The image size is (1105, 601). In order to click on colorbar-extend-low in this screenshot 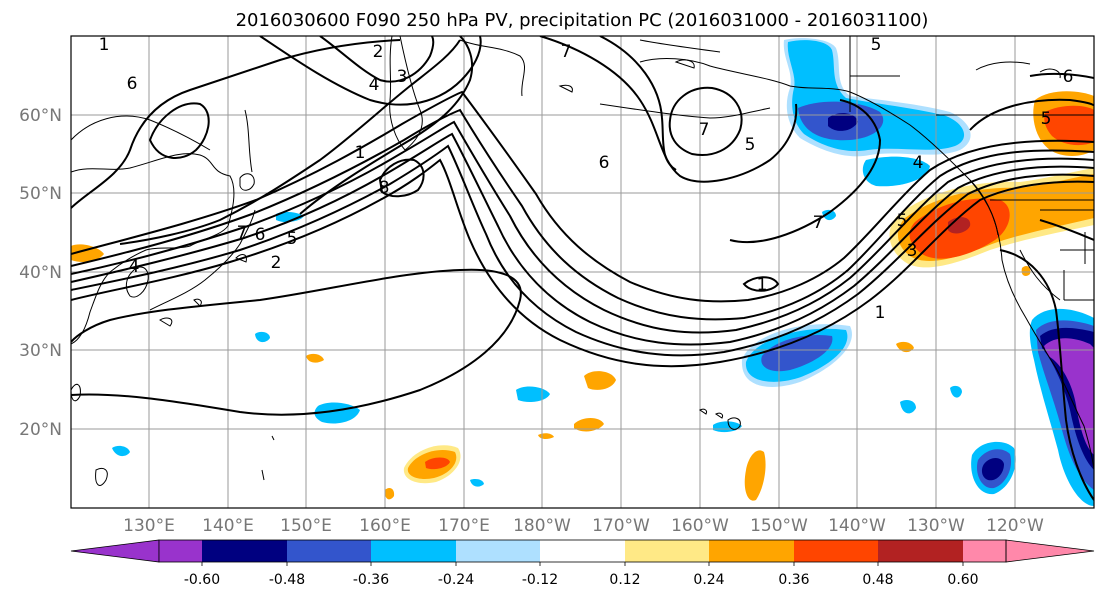, I will do `click(115, 551)`.